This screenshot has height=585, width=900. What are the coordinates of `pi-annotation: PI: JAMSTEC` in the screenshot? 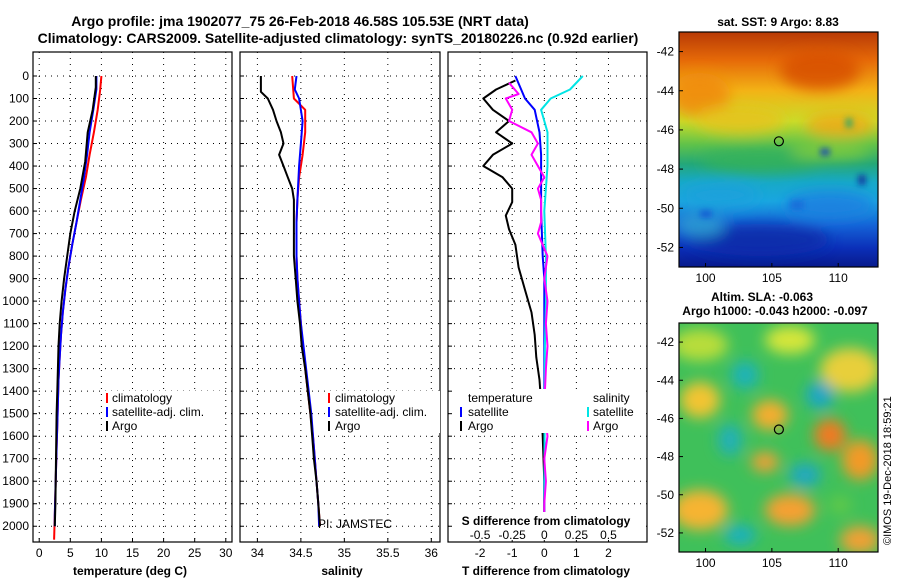 It's located at (355, 524).